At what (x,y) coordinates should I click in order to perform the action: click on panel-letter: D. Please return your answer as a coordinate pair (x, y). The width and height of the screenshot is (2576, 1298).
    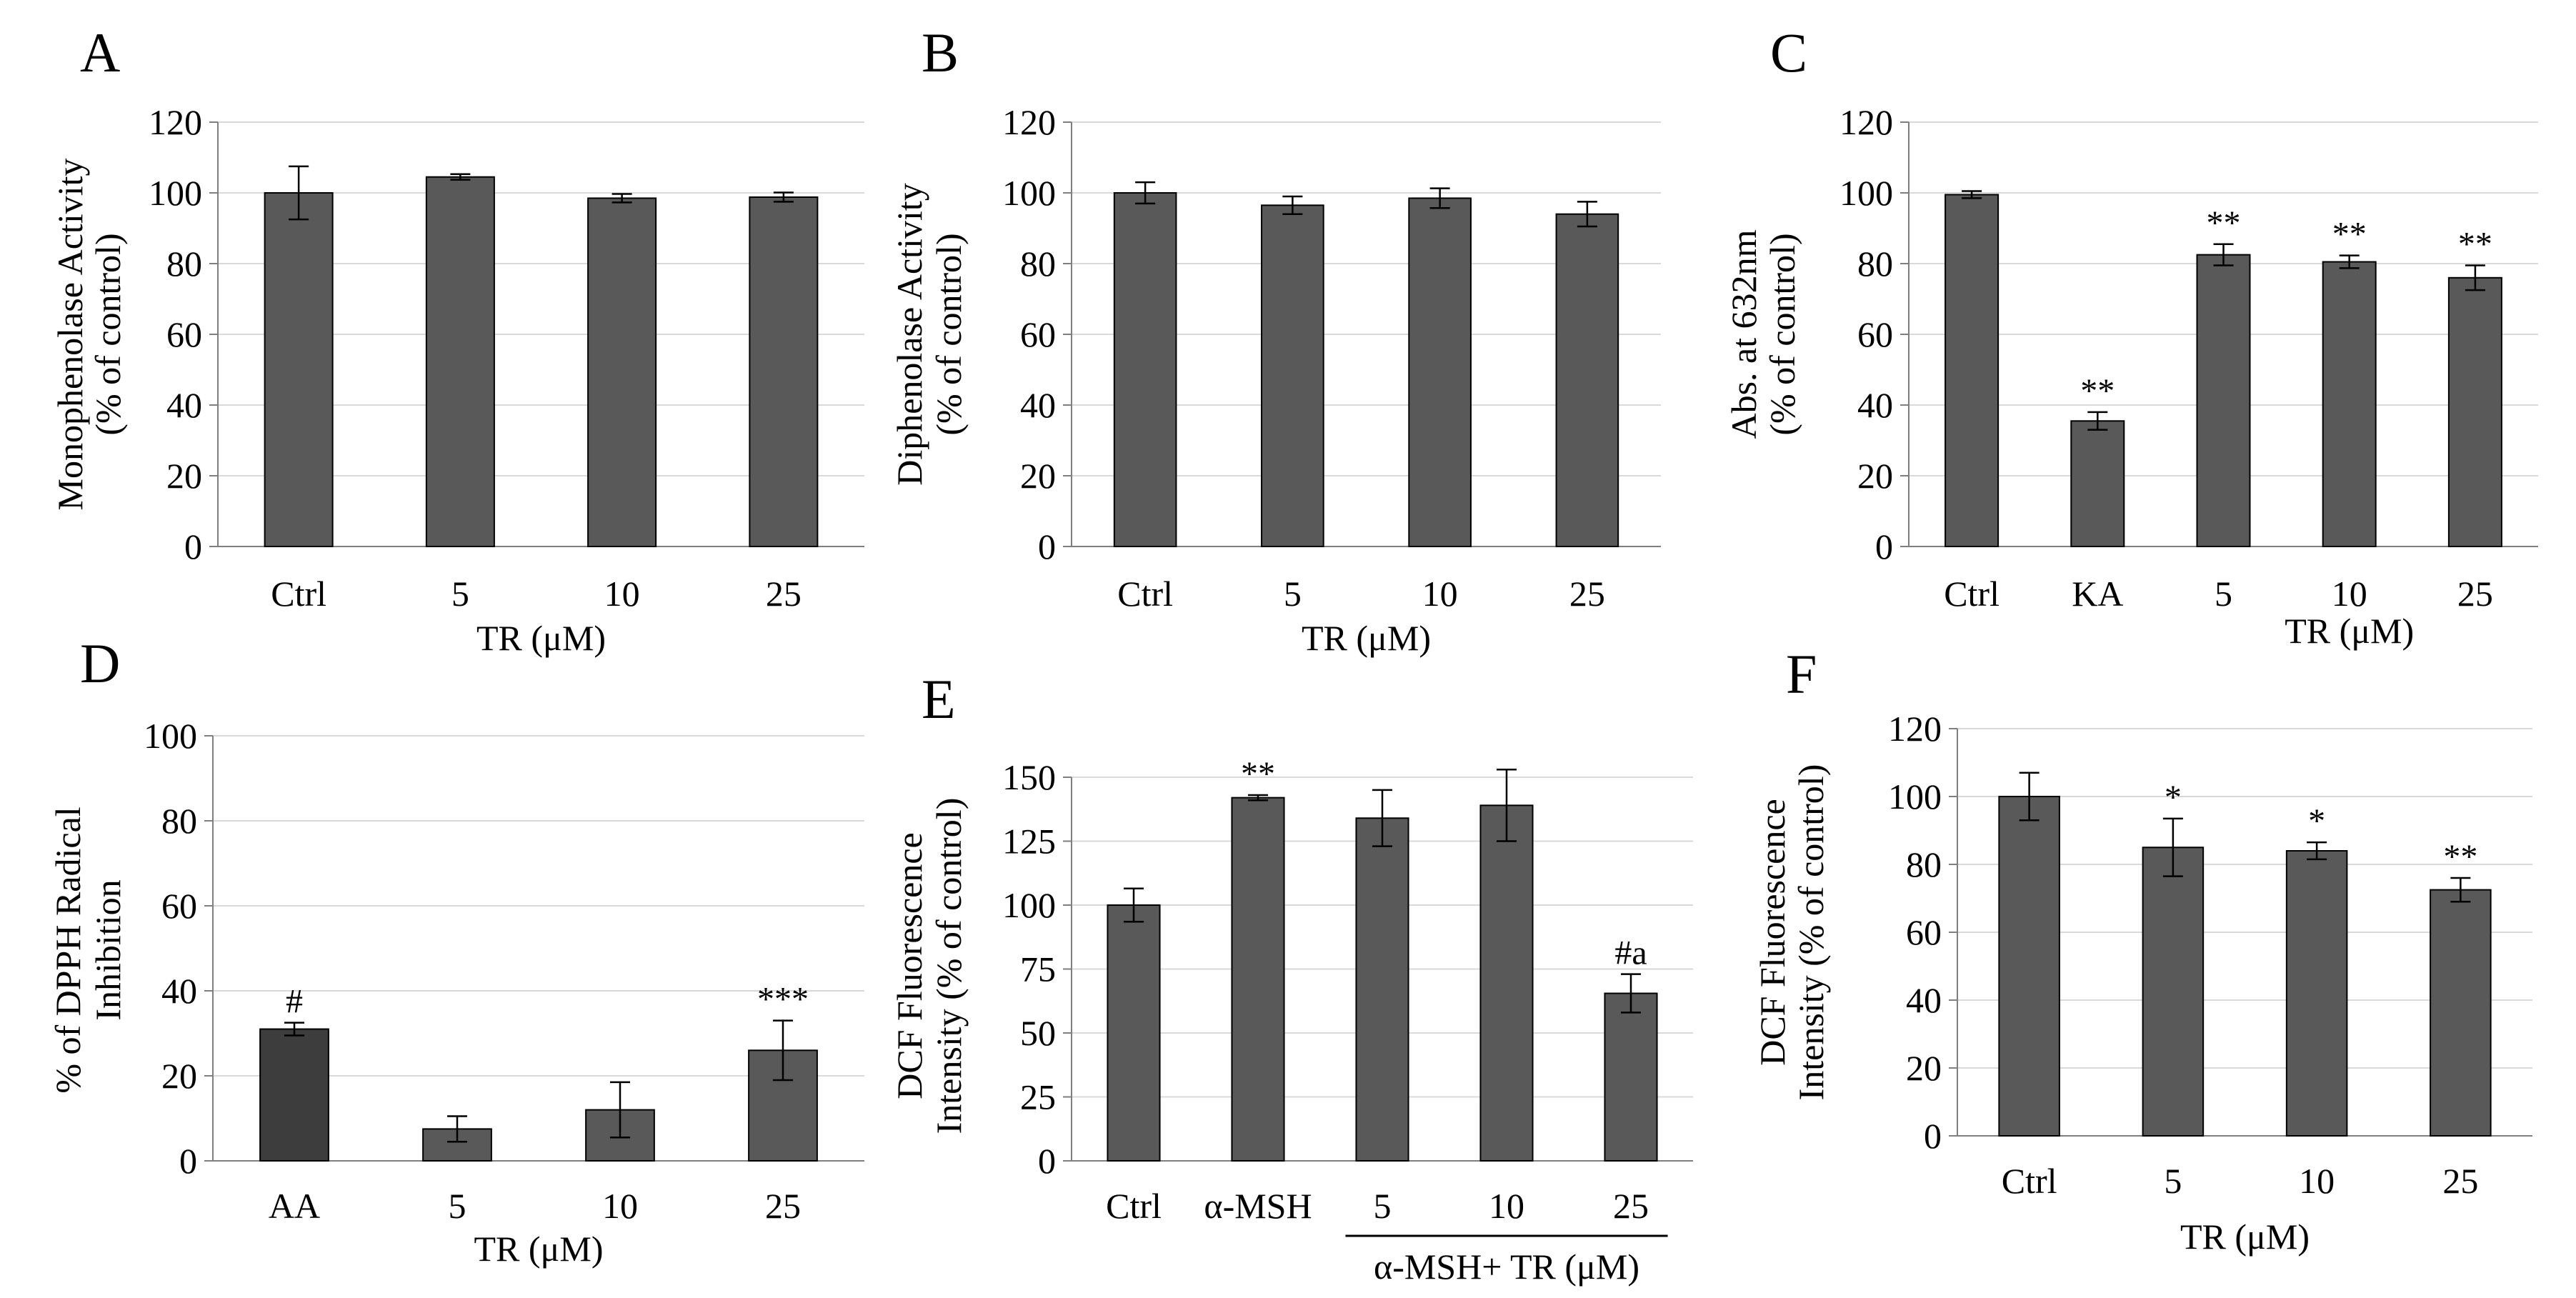
    Looking at the image, I should click on (100, 663).